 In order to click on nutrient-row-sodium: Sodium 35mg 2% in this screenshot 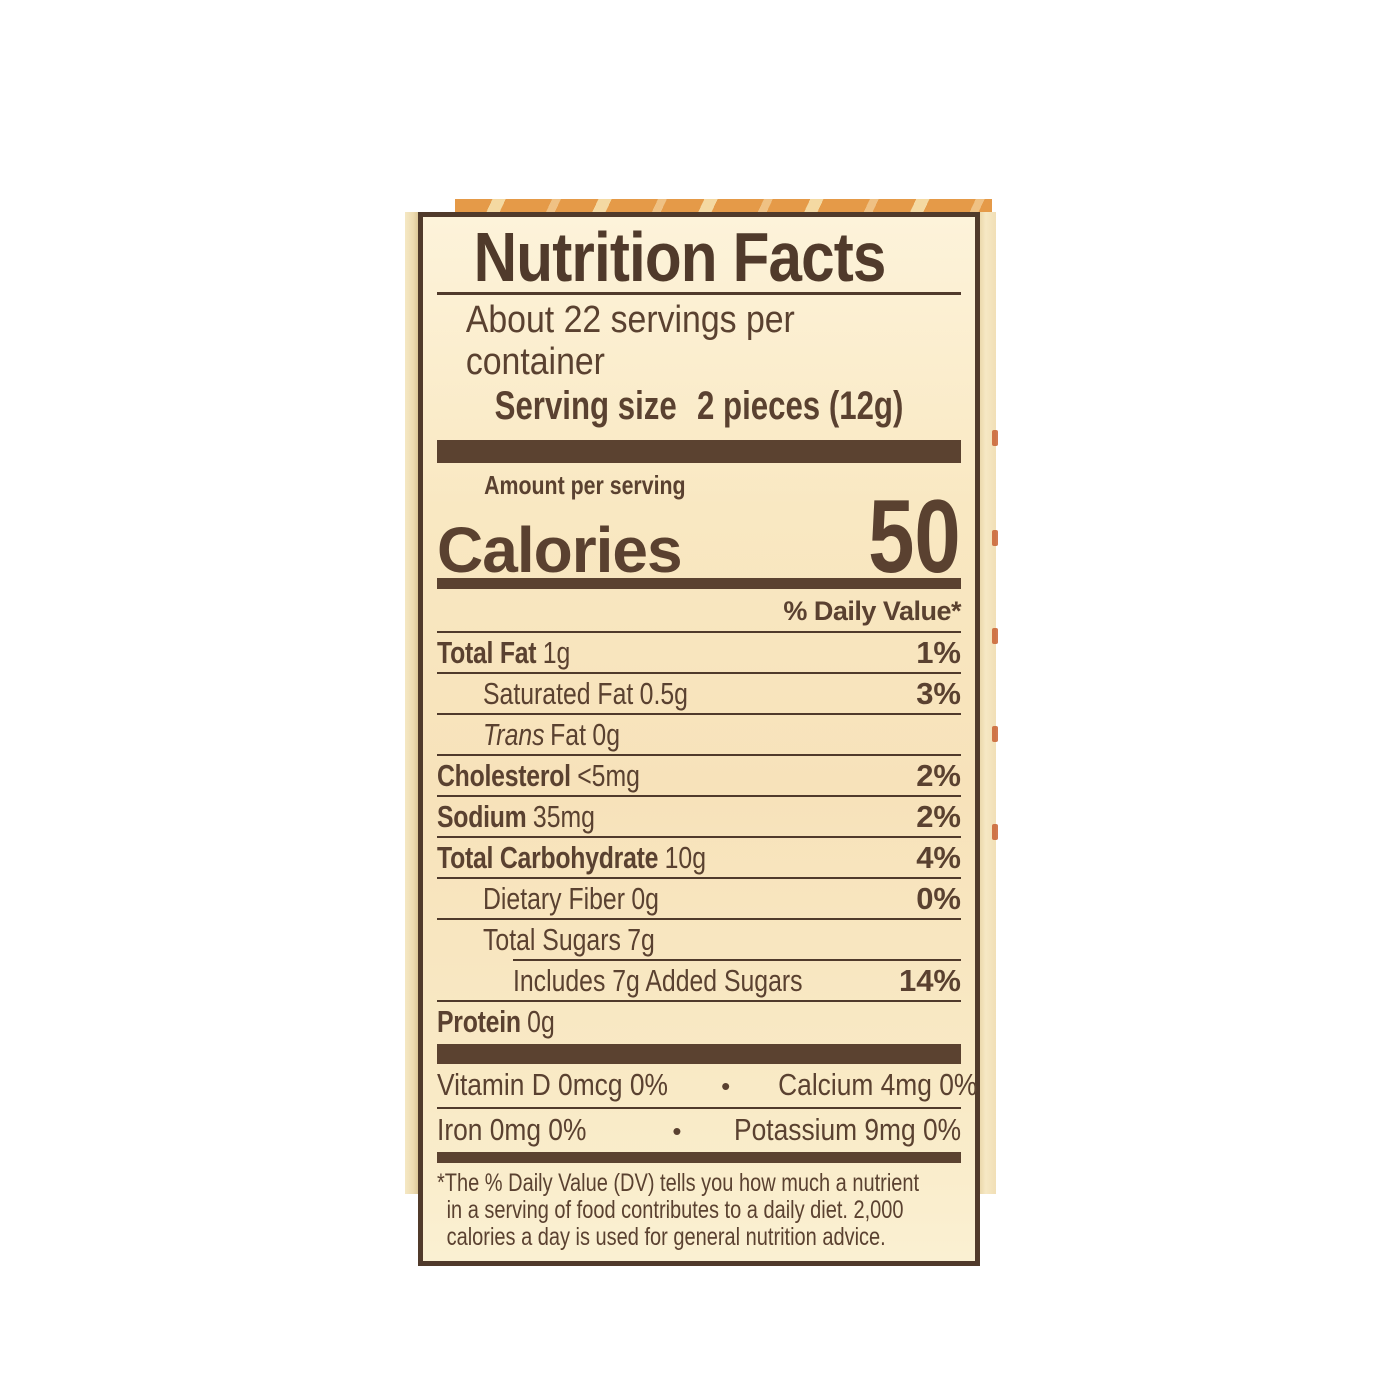, I will do `click(699, 815)`.